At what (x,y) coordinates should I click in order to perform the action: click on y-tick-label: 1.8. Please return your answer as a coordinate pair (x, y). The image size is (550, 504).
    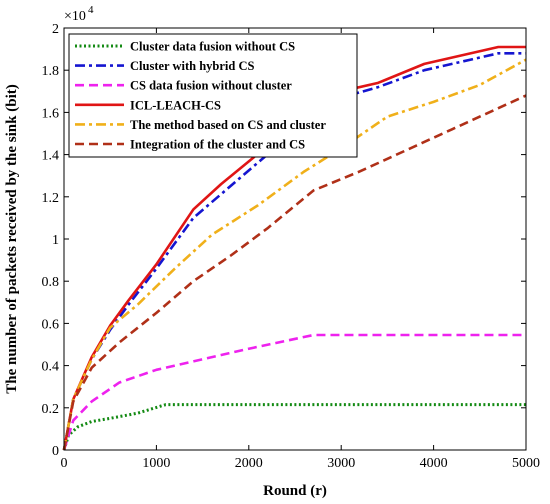
    Looking at the image, I should click on (51, 71).